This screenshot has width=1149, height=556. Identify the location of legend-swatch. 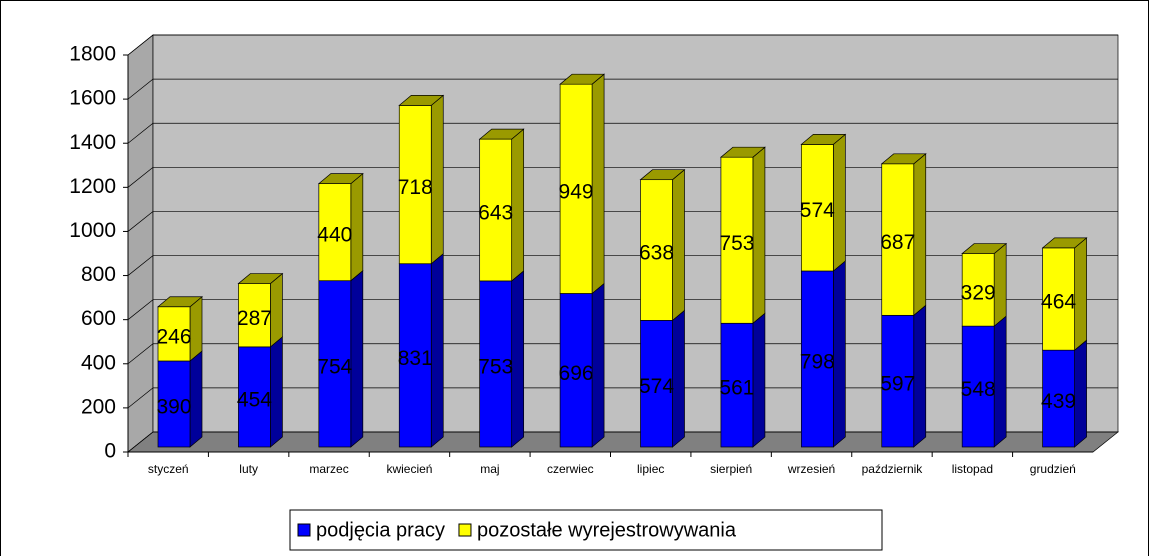
(304, 530).